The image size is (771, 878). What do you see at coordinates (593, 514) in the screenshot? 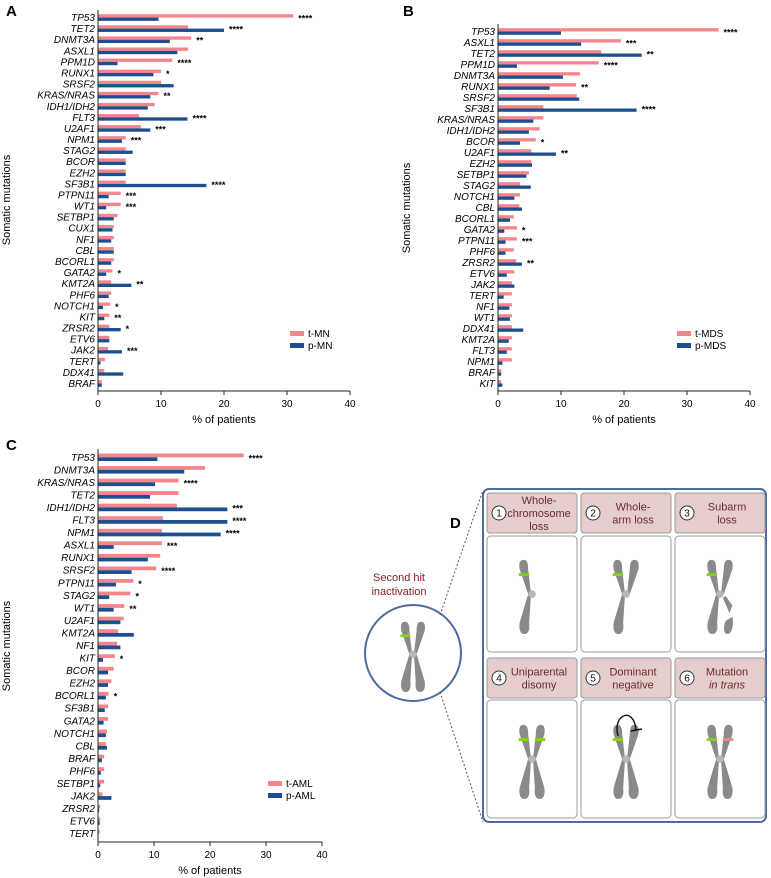
I see `mechanism-number: 2` at bounding box center [593, 514].